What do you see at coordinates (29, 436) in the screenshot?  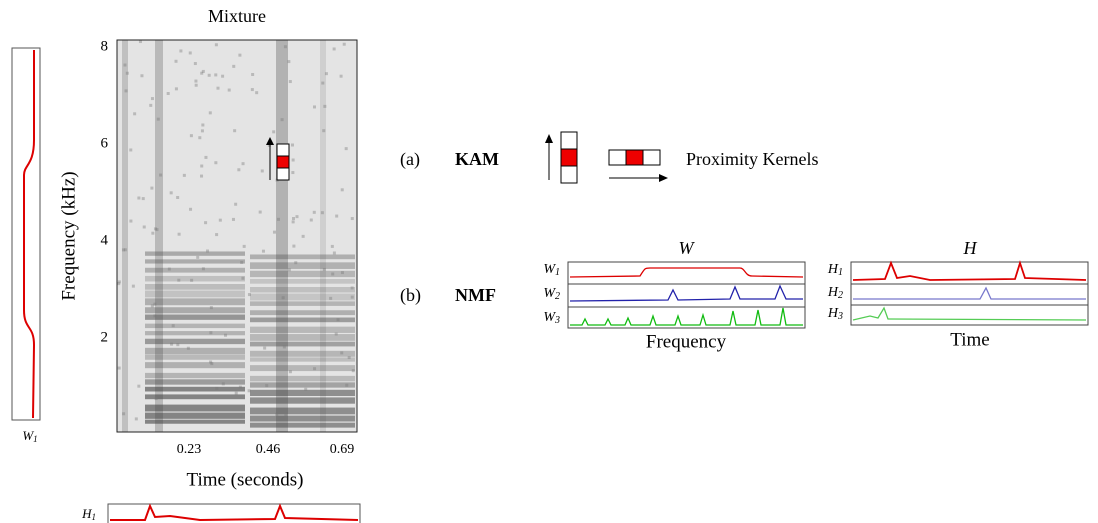 I see `w1-label: W1` at bounding box center [29, 436].